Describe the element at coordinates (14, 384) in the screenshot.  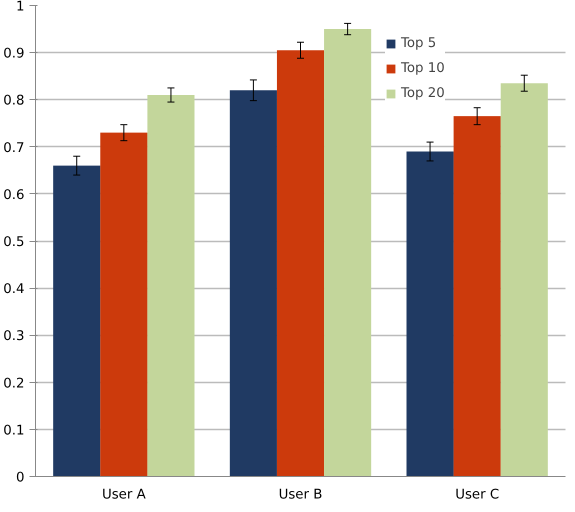
I see `y-tick-label: 0.2` at that location.